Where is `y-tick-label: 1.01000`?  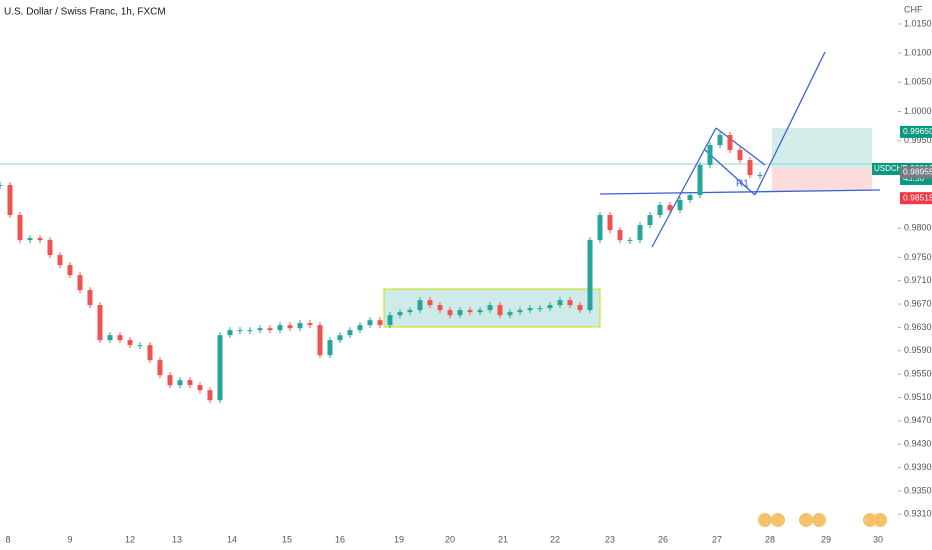 y-tick-label: 1.01000 is located at coordinates (918, 52).